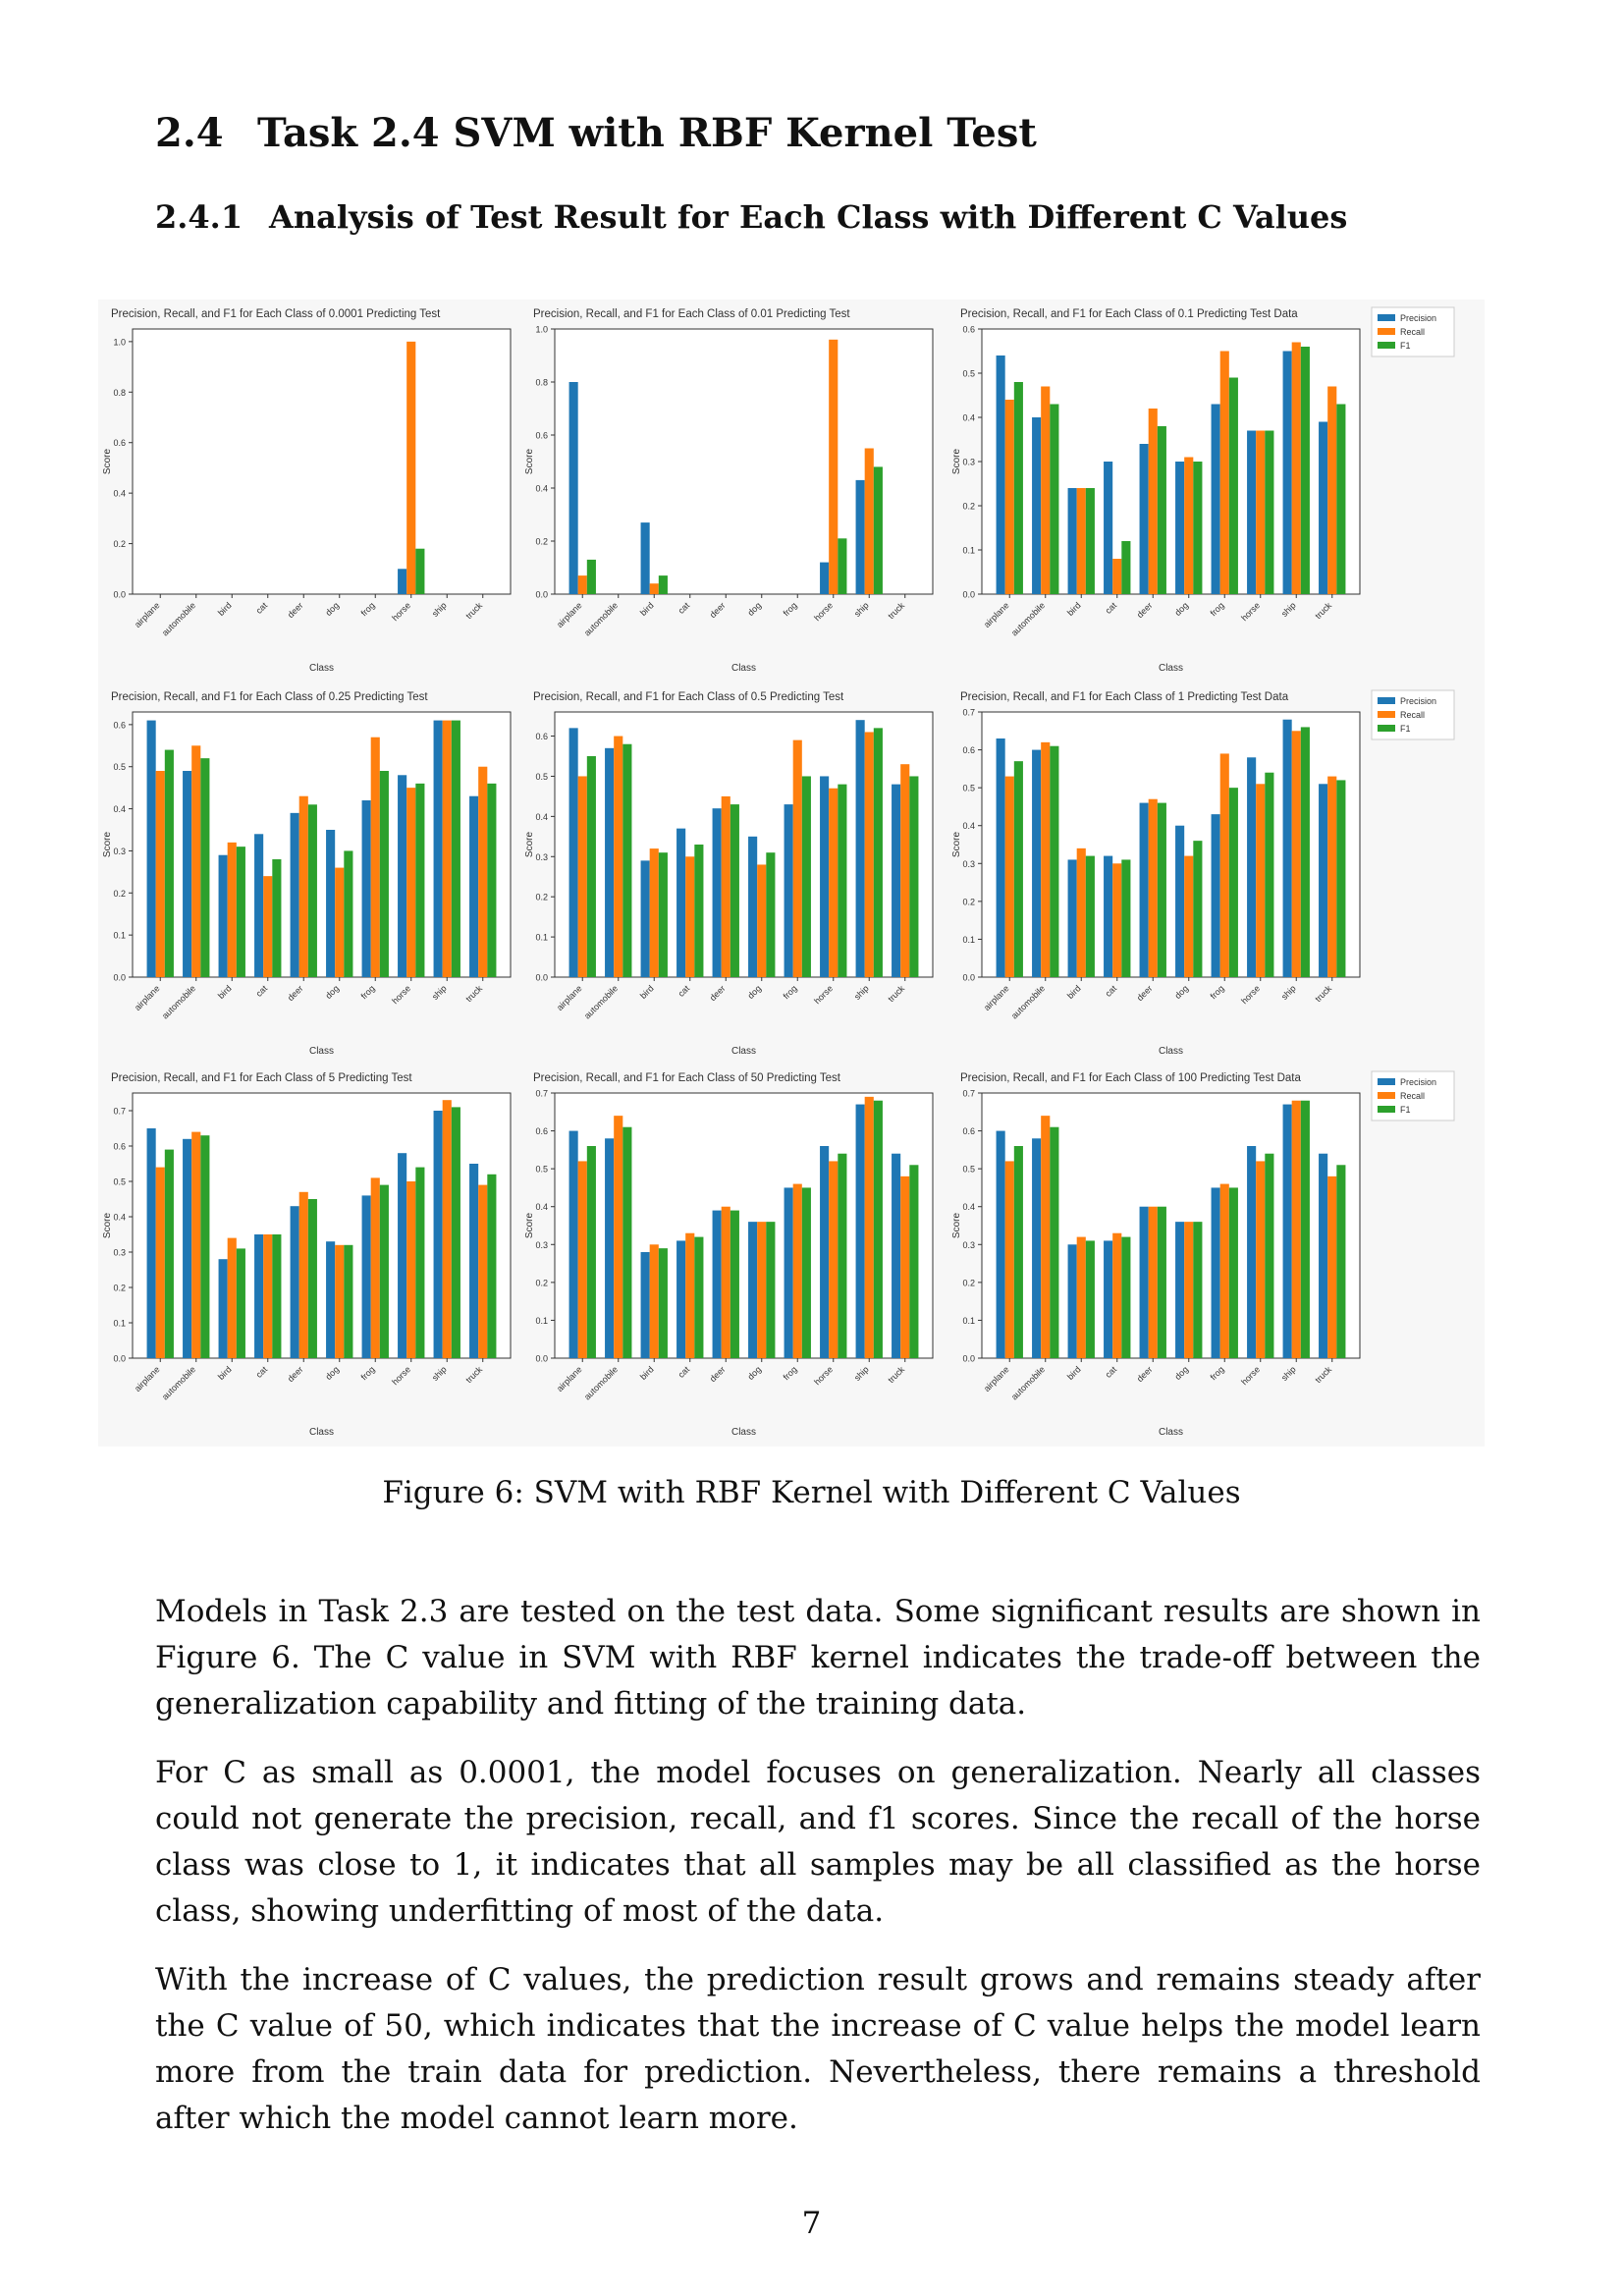  What do you see at coordinates (1413, 714) in the screenshot?
I see `chart-legend: Precision Recall F1` at bounding box center [1413, 714].